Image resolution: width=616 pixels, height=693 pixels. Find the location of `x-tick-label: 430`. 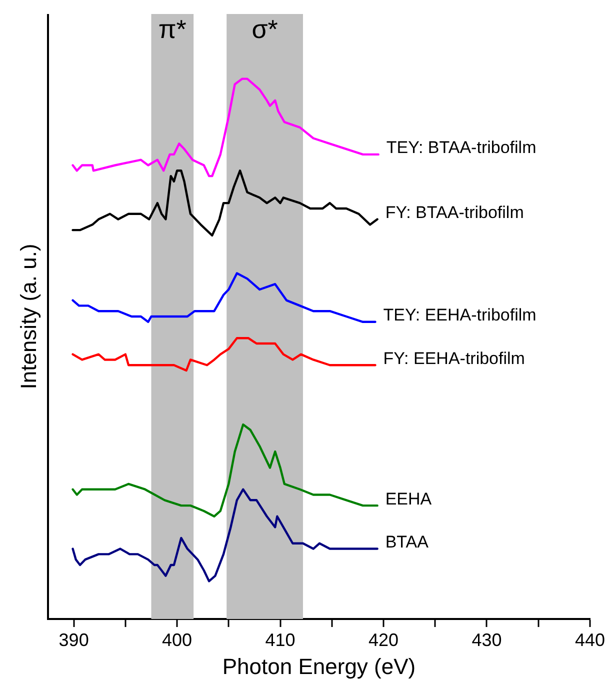

x-tick-label: 430 is located at coordinates (487, 640).